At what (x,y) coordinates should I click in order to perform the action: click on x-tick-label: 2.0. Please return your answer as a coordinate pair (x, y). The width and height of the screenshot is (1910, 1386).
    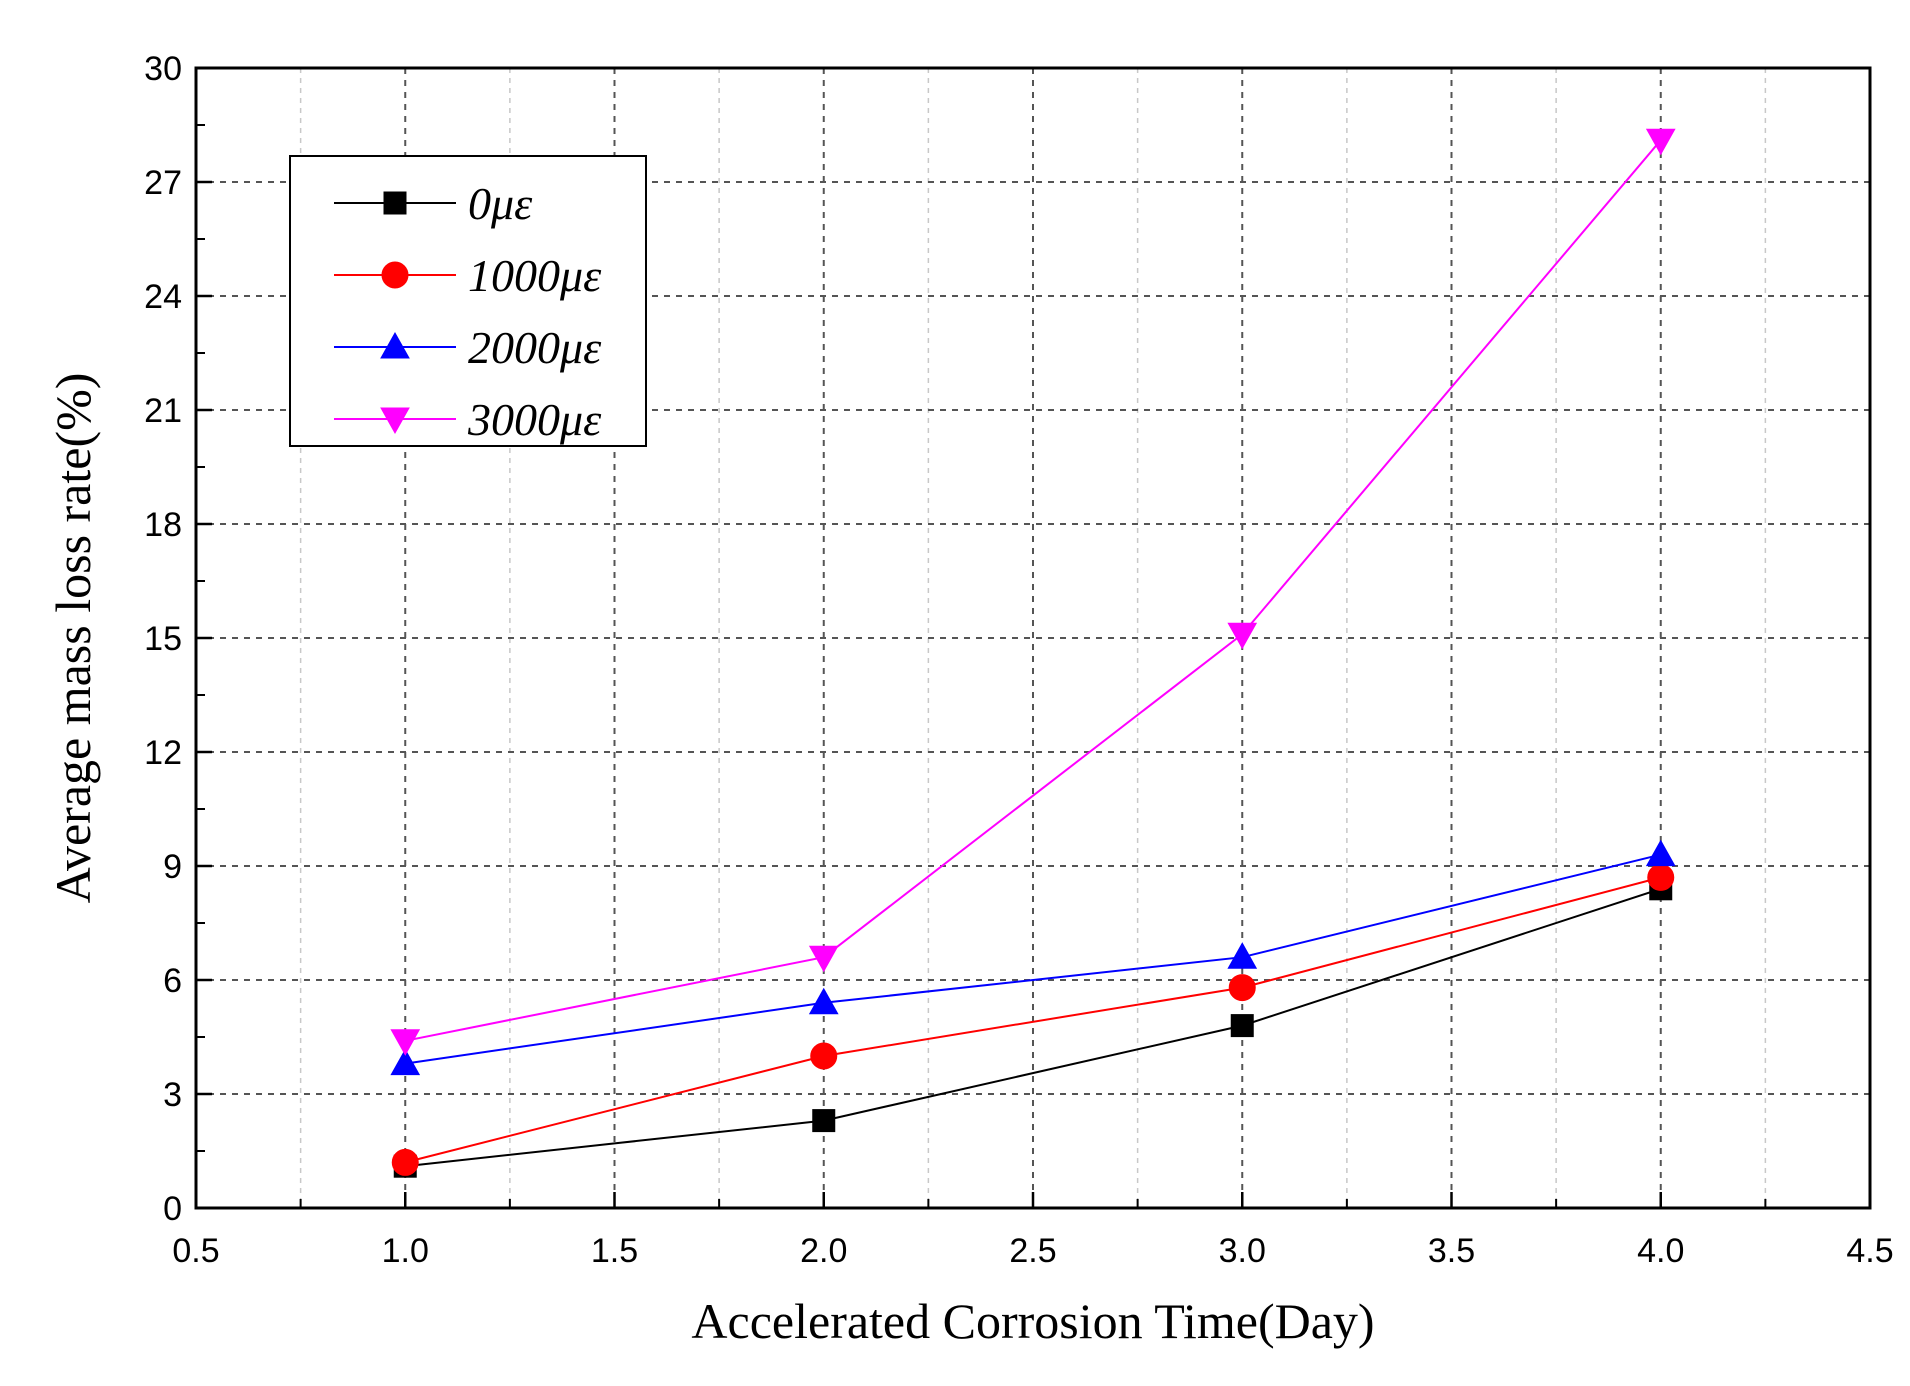
    Looking at the image, I should click on (823, 1251).